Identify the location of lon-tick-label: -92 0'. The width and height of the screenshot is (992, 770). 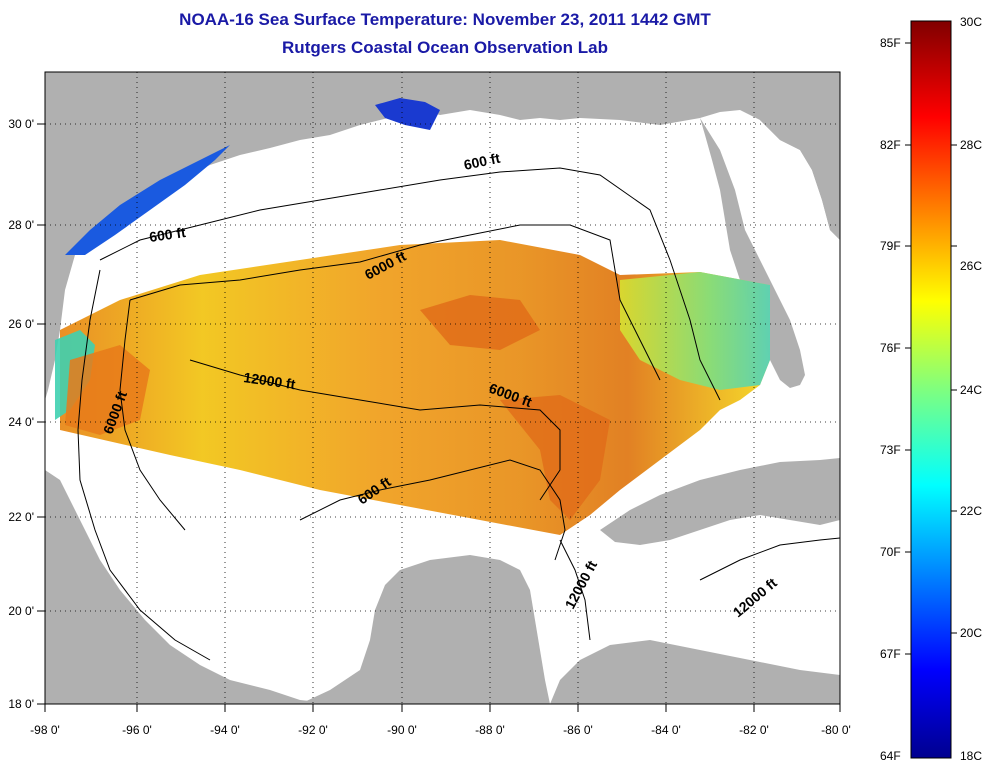
(313, 730).